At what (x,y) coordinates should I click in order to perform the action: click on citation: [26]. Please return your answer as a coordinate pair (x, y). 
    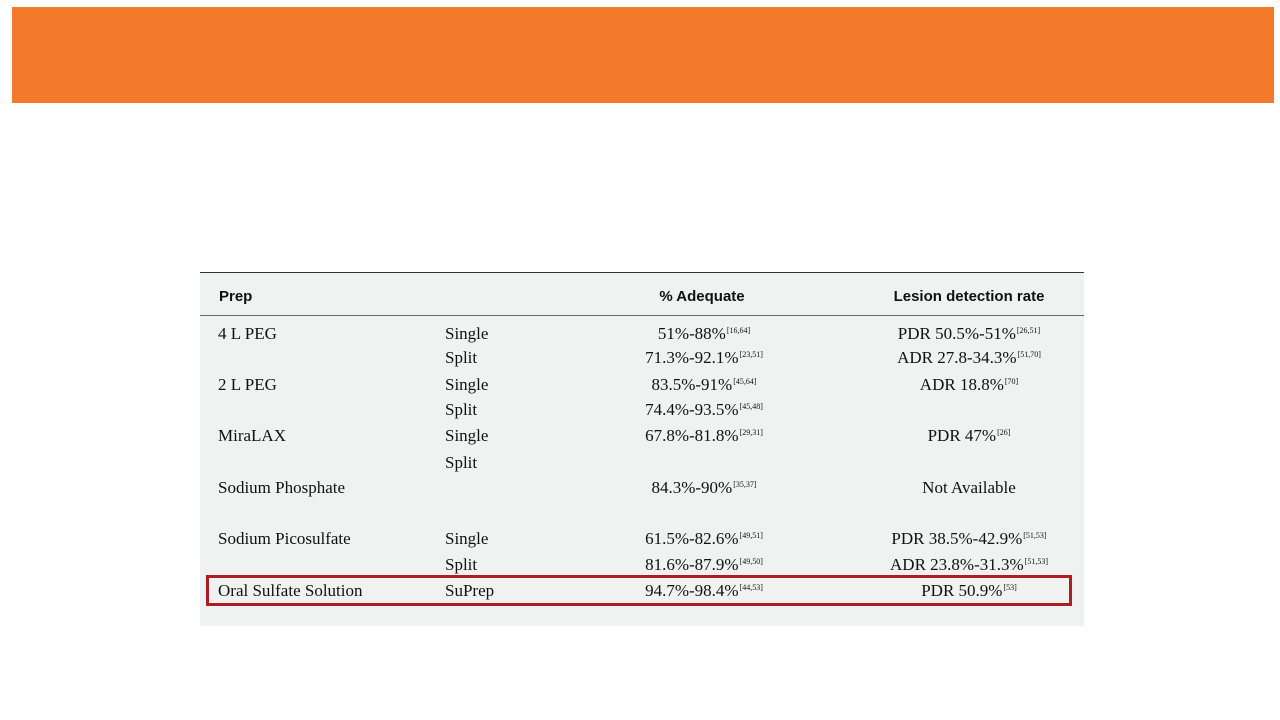
    Looking at the image, I should click on (1004, 432).